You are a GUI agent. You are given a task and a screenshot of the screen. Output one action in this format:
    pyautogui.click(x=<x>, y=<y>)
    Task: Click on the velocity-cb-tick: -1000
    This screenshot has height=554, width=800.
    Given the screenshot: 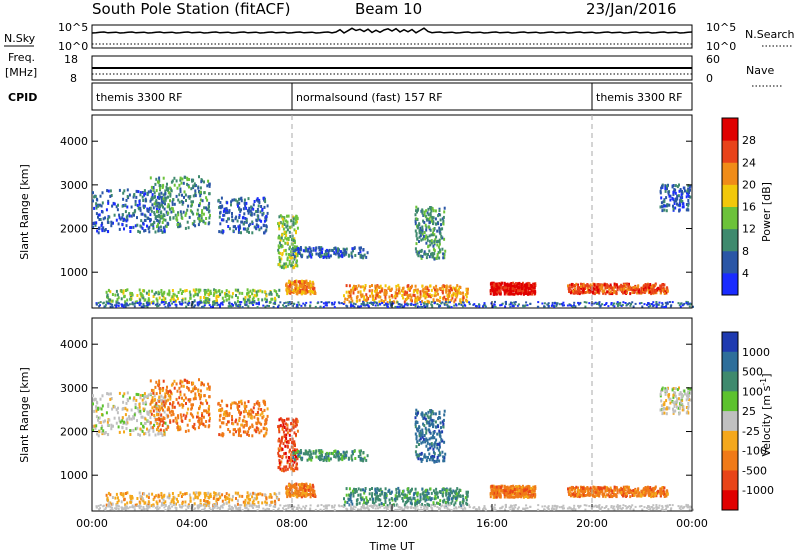 What is the action you would take?
    pyautogui.click(x=758, y=490)
    